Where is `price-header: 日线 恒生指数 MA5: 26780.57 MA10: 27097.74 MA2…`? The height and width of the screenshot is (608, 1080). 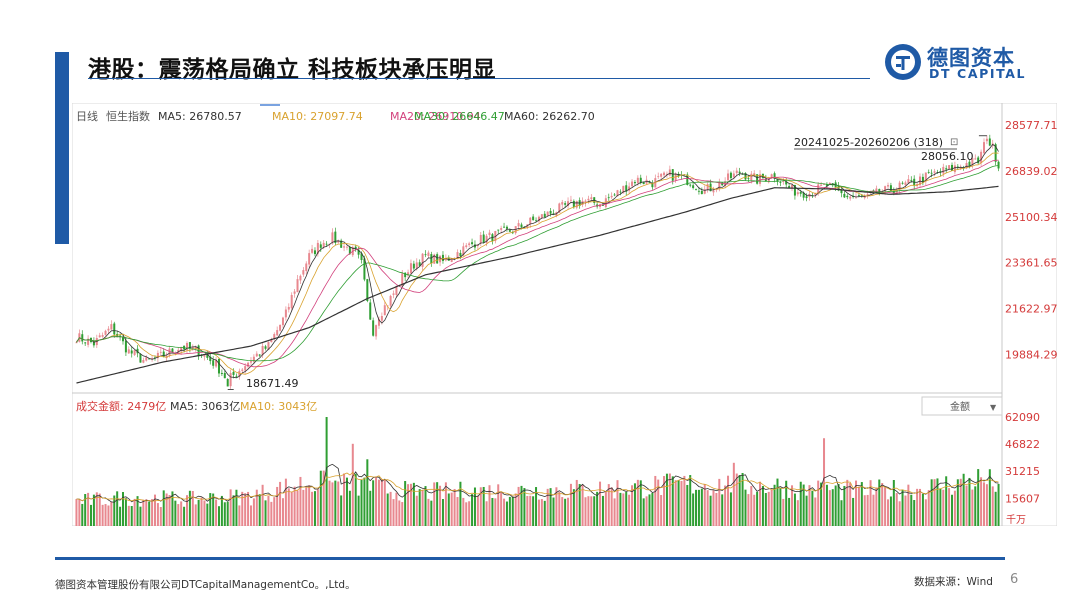 price-header: 日线 恒生指数 MA5: 26780.57 MA10: 27097.74 MA2… is located at coordinates (335, 116).